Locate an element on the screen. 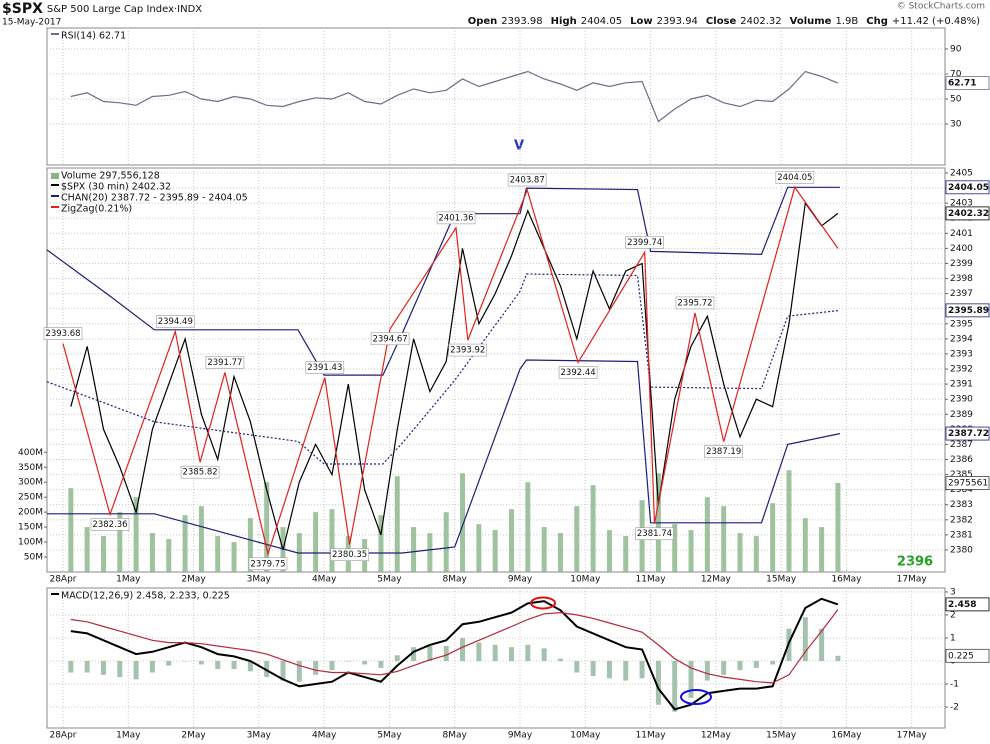  x-tick-label: 15May is located at coordinates (781, 736).